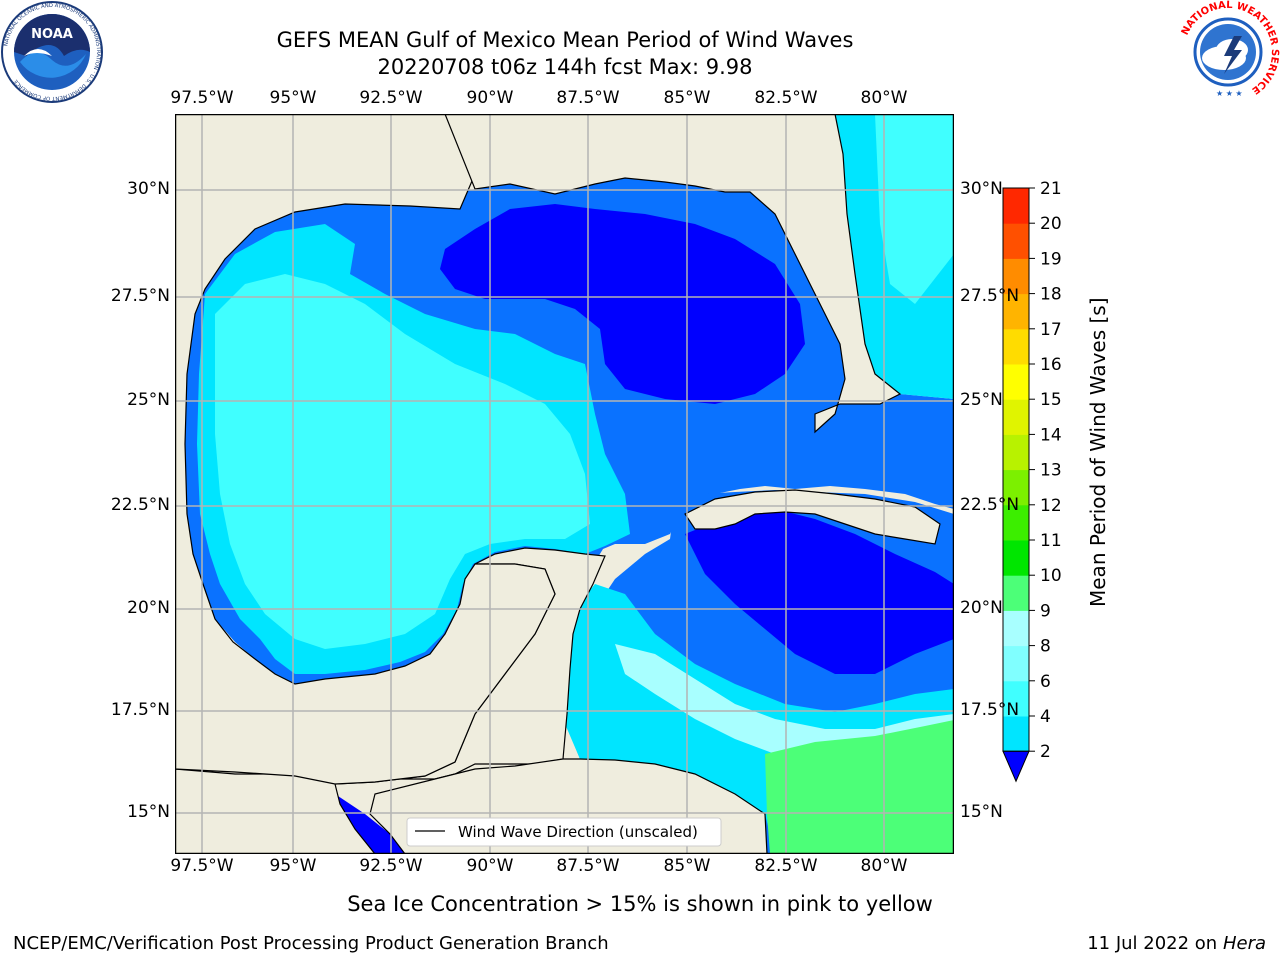 The width and height of the screenshot is (1280, 960). I want to click on colorbar-tick-label: 10, so click(1051, 576).